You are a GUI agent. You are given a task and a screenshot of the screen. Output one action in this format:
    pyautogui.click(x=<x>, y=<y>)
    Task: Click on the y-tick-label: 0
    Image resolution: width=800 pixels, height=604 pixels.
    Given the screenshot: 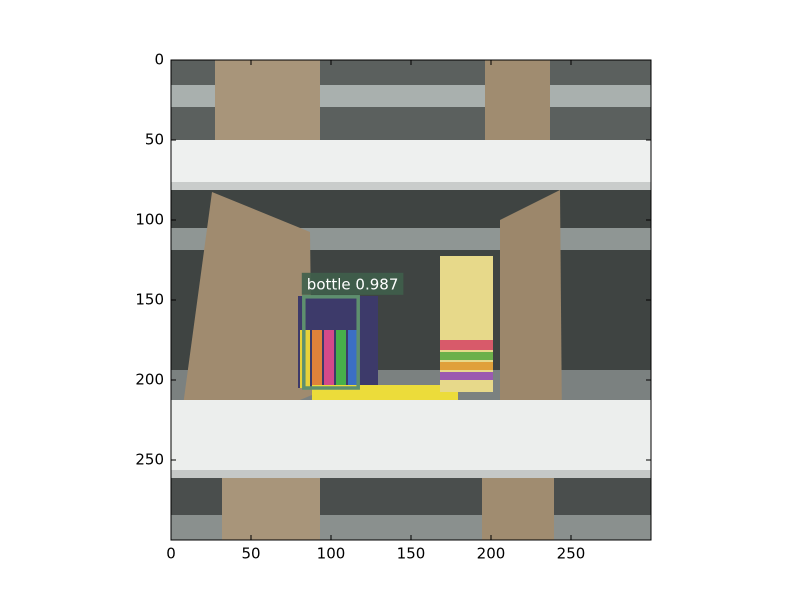 What is the action you would take?
    pyautogui.click(x=159, y=60)
    